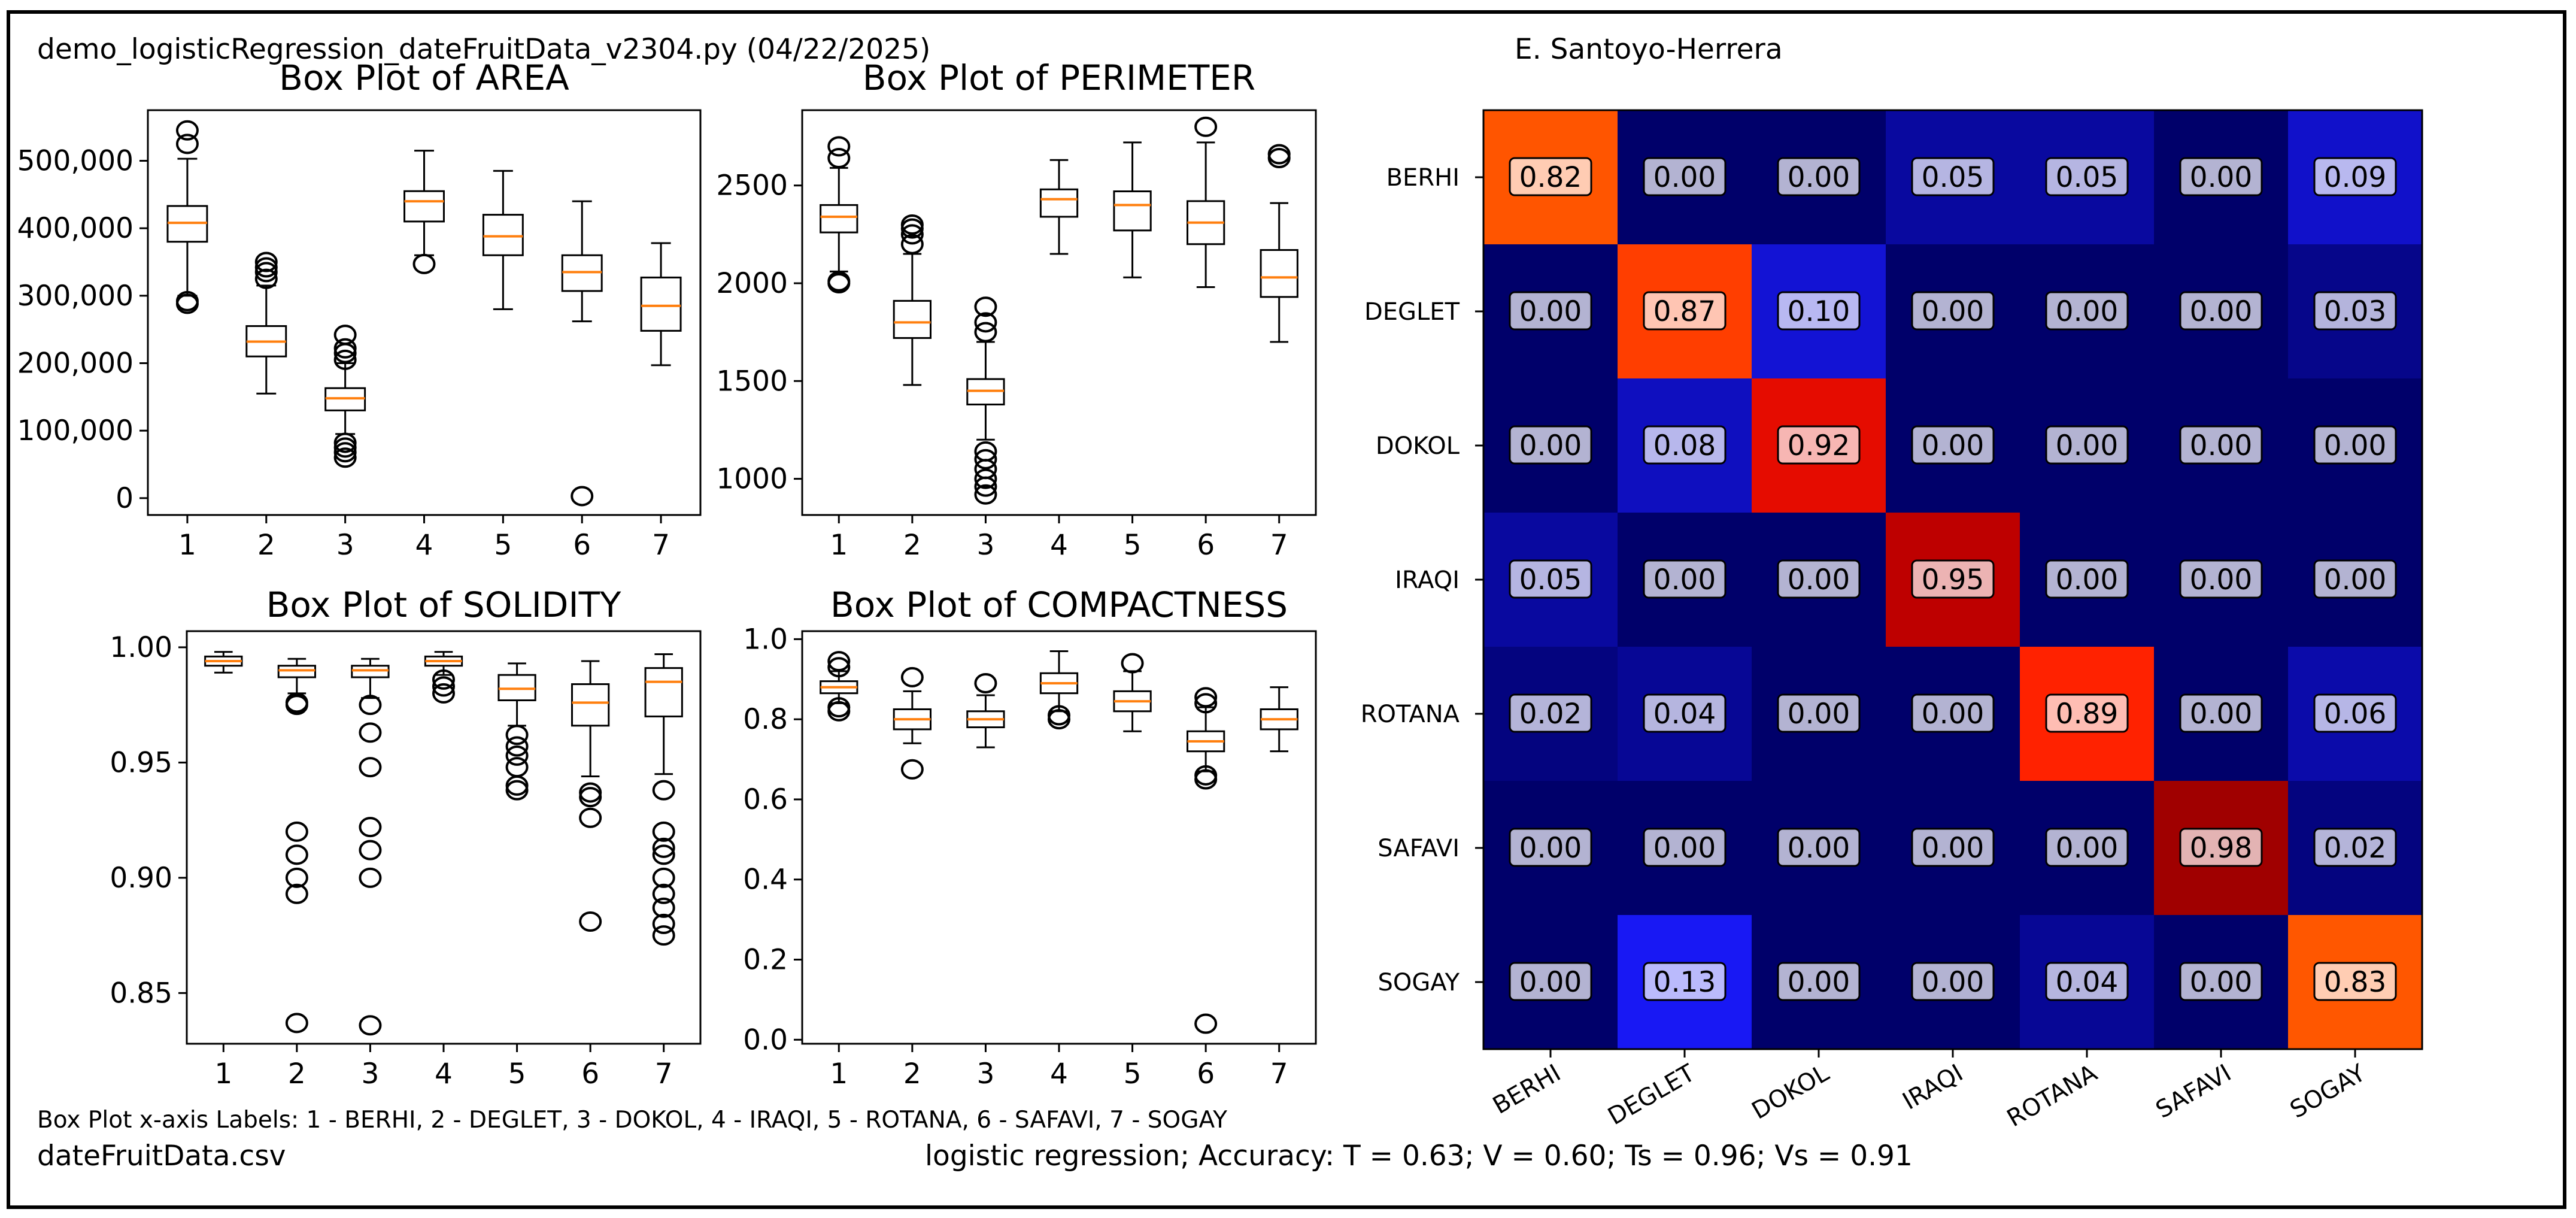 The height and width of the screenshot is (1218, 2576). What do you see at coordinates (1819, 312) in the screenshot?
I see `cell-value-label: 0.10` at bounding box center [1819, 312].